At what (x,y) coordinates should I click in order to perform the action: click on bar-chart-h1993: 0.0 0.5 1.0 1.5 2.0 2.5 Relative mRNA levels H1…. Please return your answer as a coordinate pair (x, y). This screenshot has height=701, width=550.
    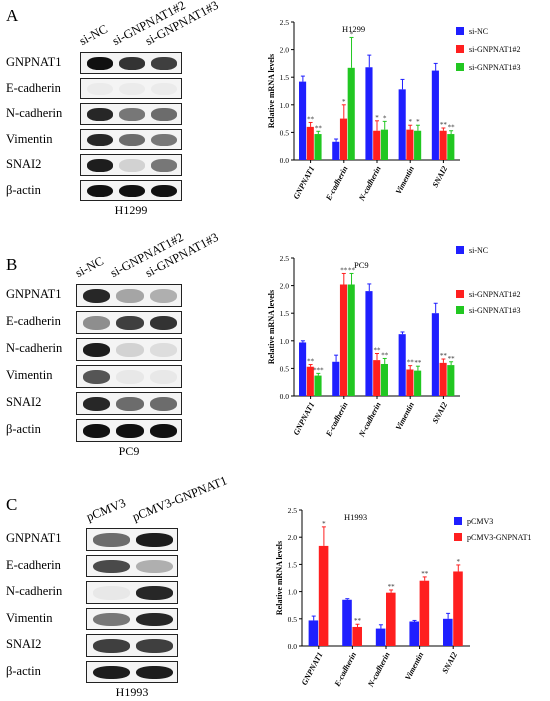
    Looking at the image, I should click on (403, 597).